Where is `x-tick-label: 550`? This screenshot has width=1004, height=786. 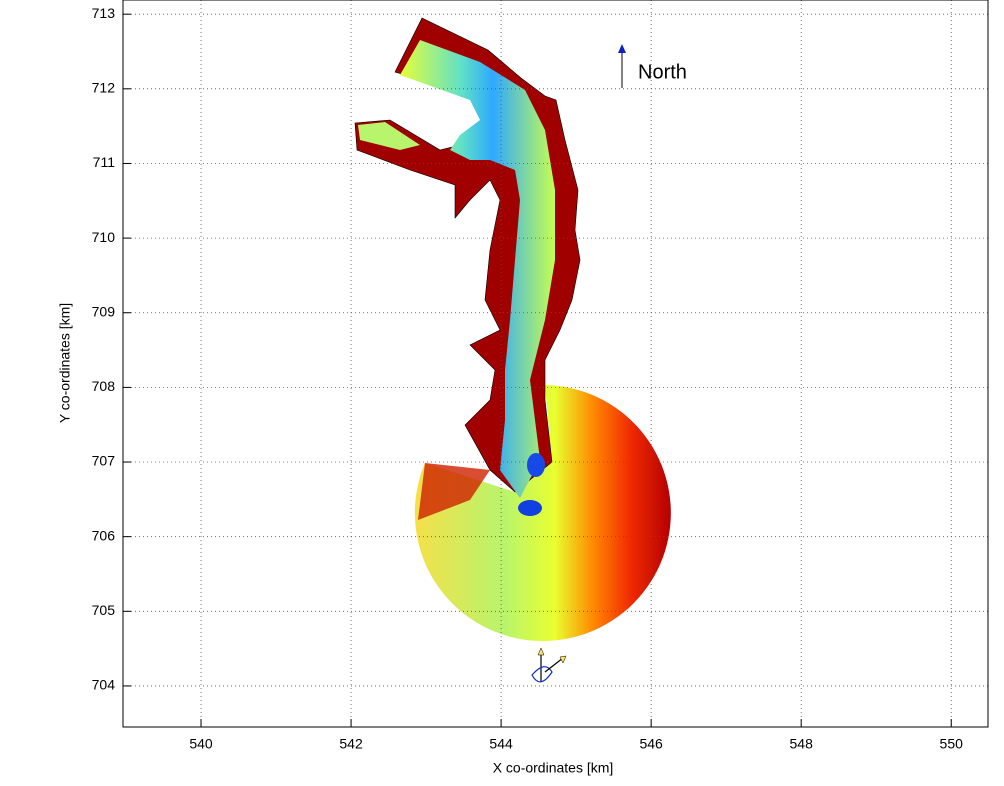 x-tick-label: 550 is located at coordinates (952, 744).